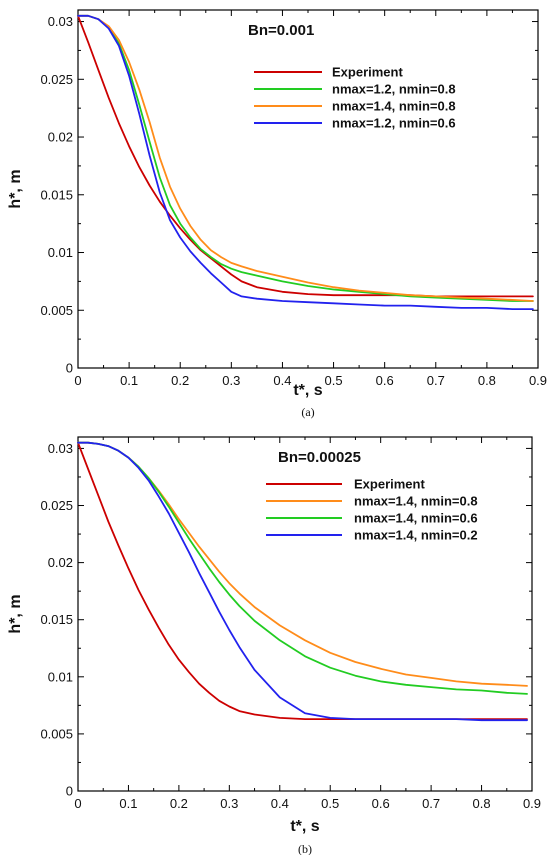  Describe the element at coordinates (307, 412) in the screenshot. I see `figure-caption: (a)` at that location.